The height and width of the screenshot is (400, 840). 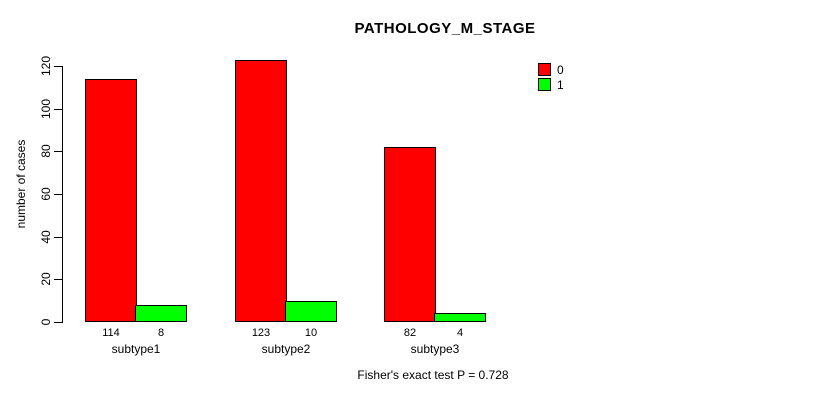 What do you see at coordinates (311, 333) in the screenshot?
I see `bar-value-label: 10` at bounding box center [311, 333].